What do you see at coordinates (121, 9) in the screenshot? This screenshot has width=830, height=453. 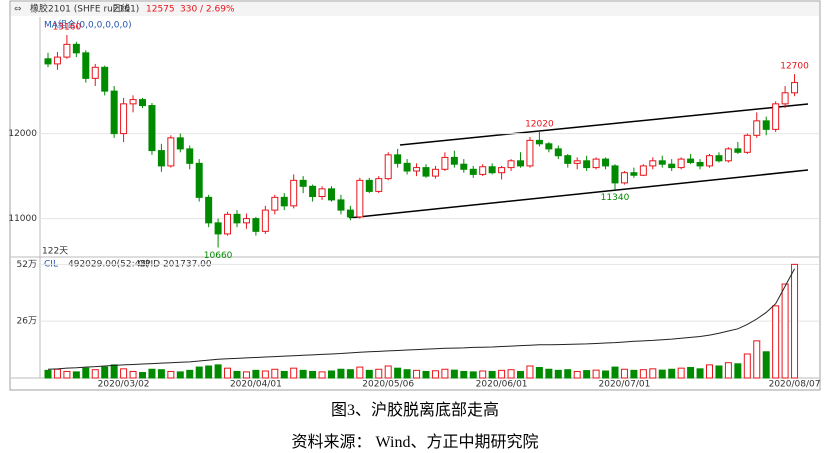 I see `period: 日线` at bounding box center [121, 9].